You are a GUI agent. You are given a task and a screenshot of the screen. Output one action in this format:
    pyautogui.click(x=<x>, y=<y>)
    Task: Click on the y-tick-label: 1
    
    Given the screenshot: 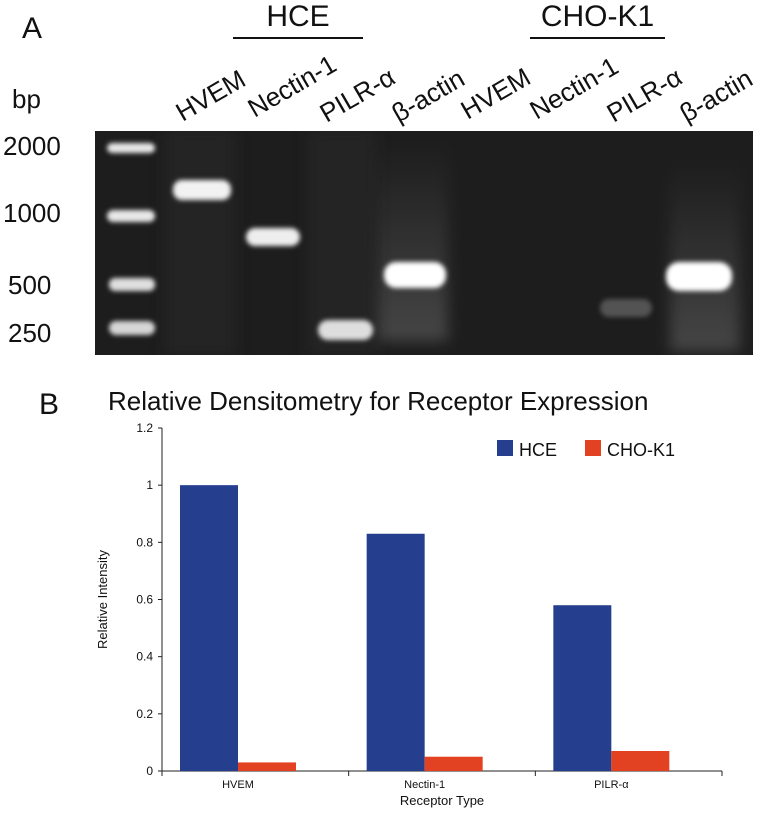 What is the action you would take?
    pyautogui.click(x=149, y=485)
    